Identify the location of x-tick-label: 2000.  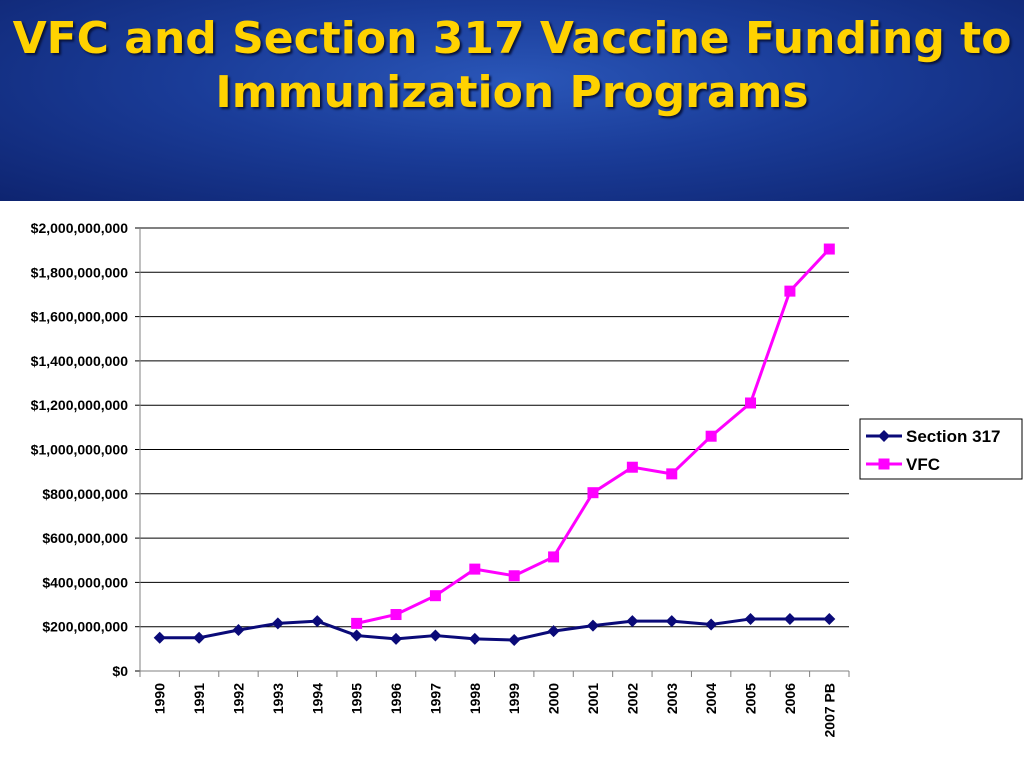
(554, 698).